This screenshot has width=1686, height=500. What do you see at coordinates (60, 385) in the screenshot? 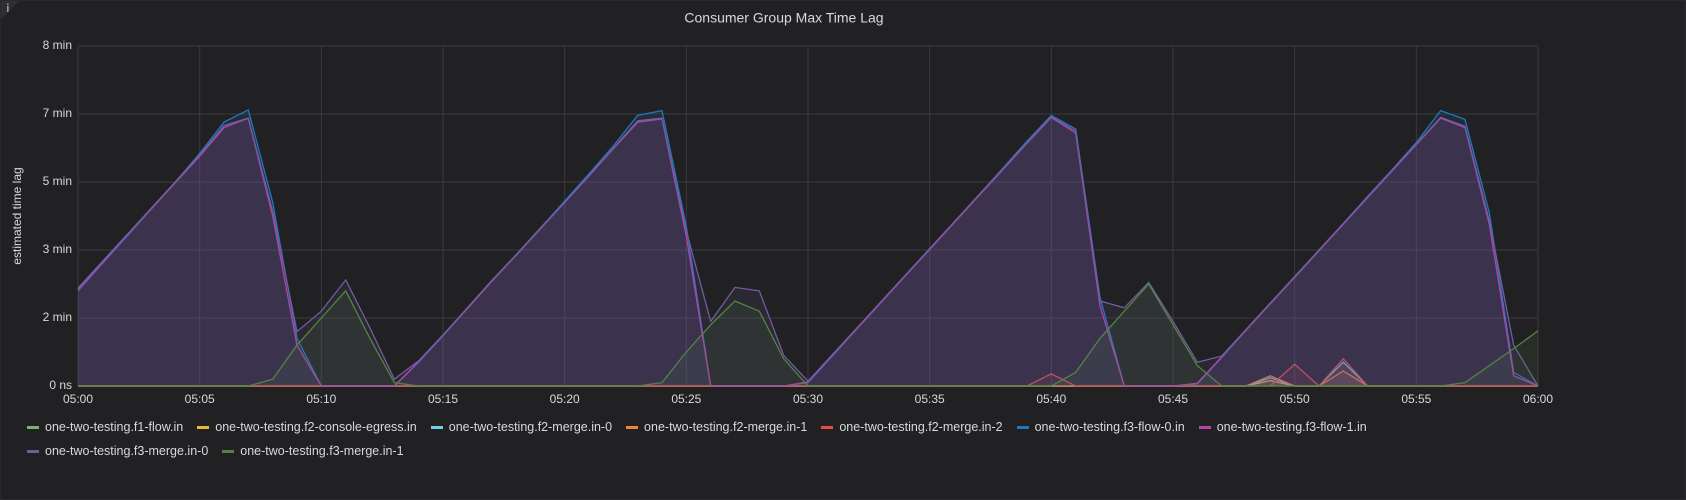
I see `y-tick-label: 0 ns` at bounding box center [60, 385].